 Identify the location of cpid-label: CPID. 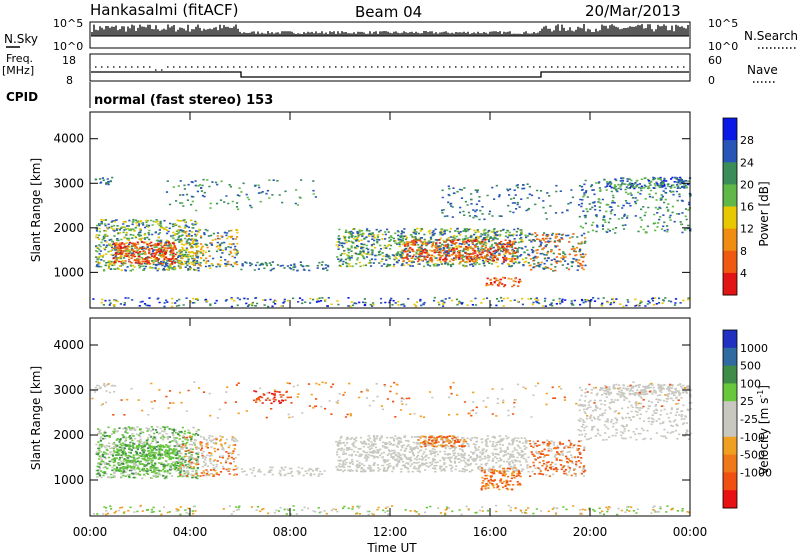
(22, 97).